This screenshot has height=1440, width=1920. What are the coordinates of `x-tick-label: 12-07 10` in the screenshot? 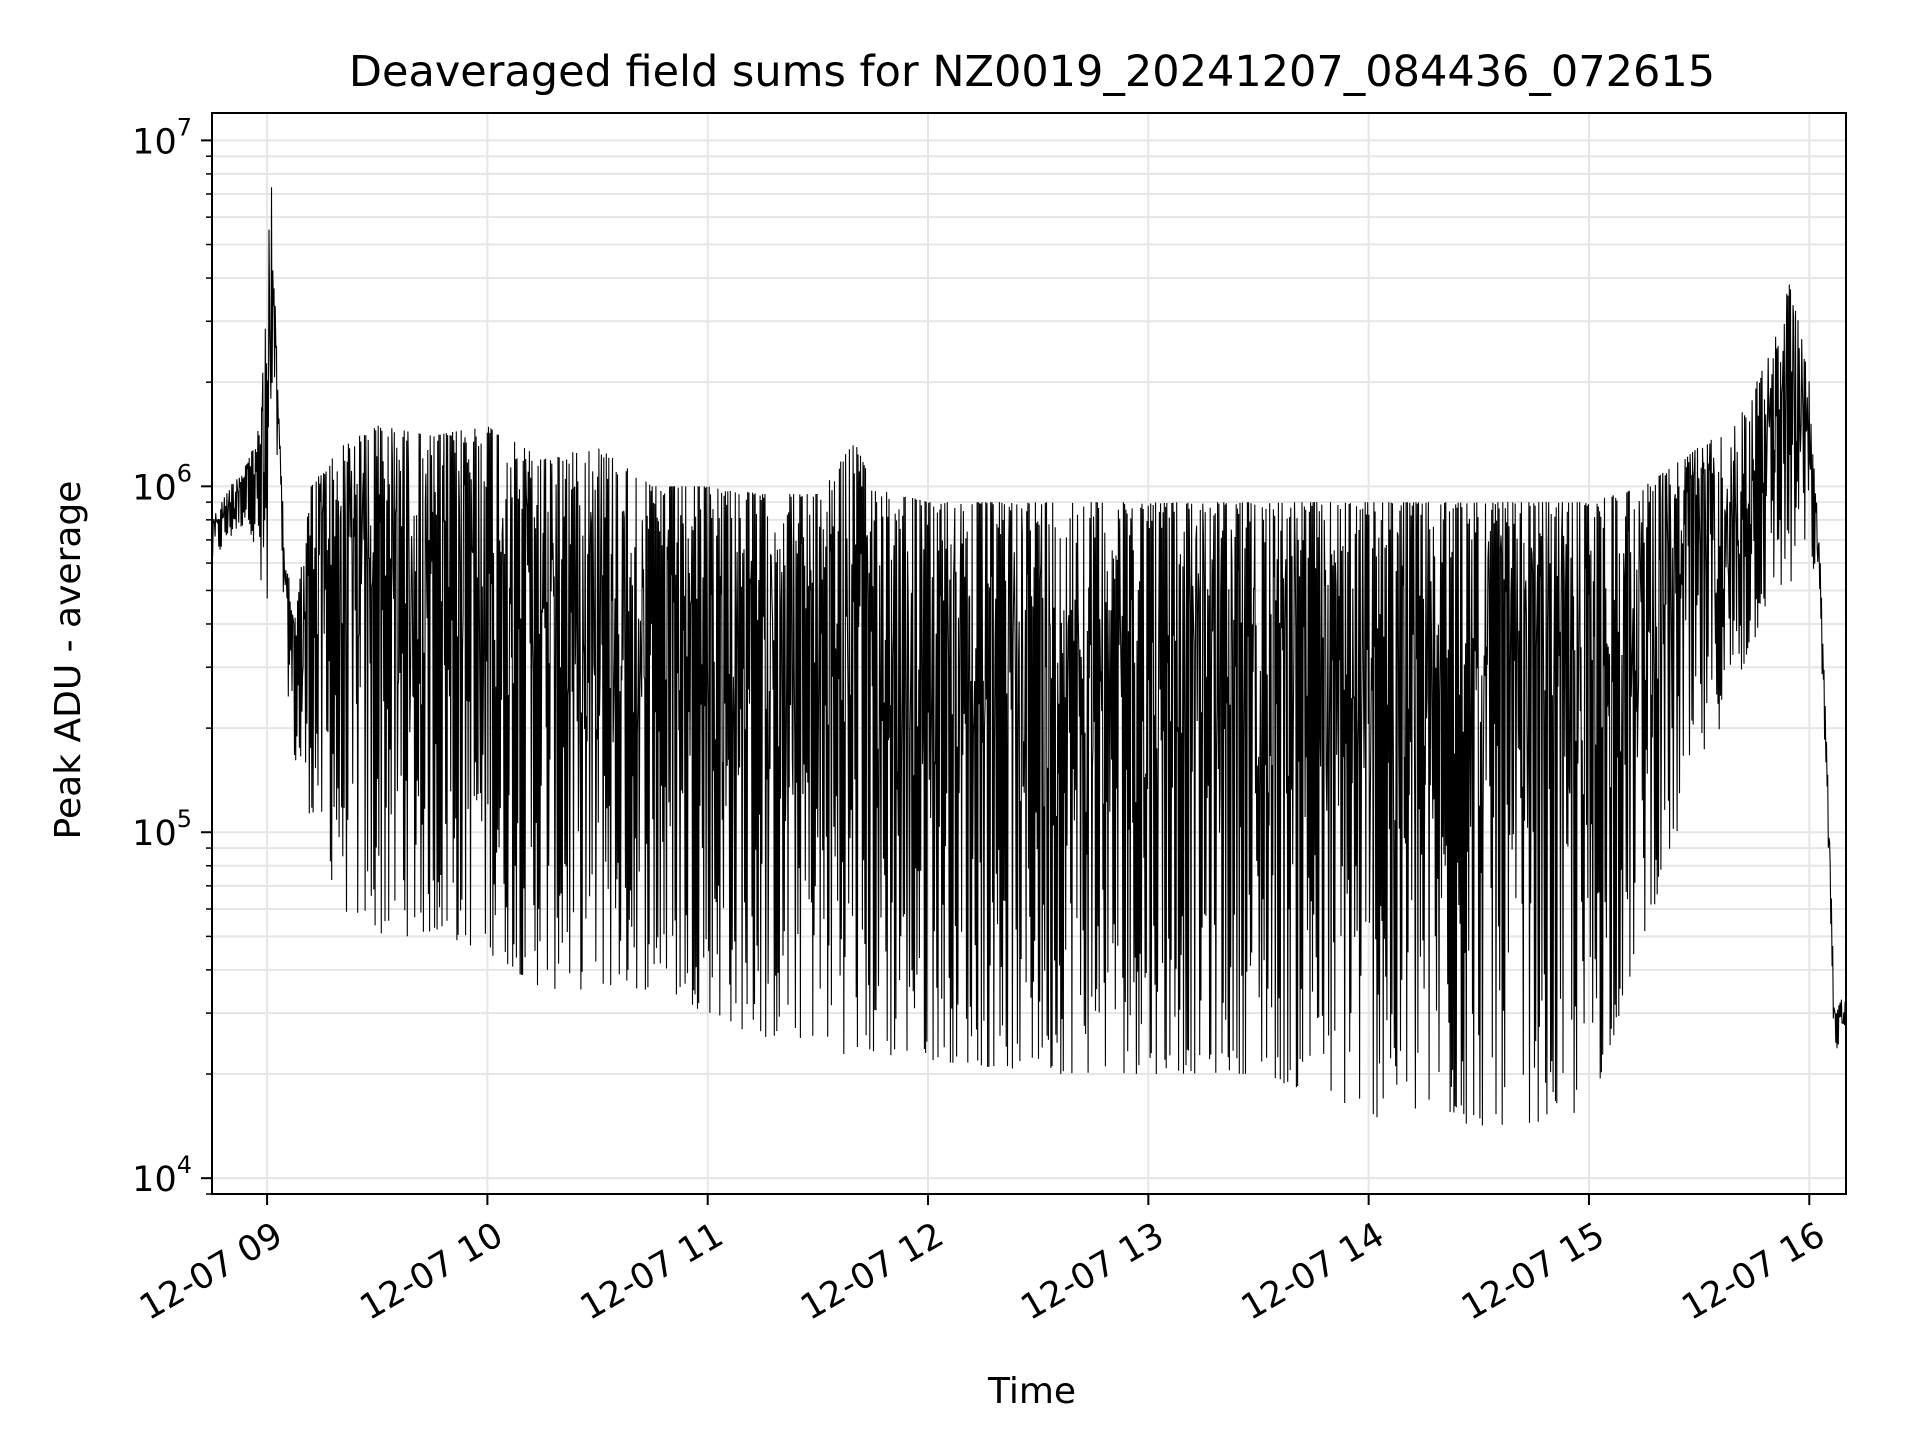 It's located at (432, 1271).